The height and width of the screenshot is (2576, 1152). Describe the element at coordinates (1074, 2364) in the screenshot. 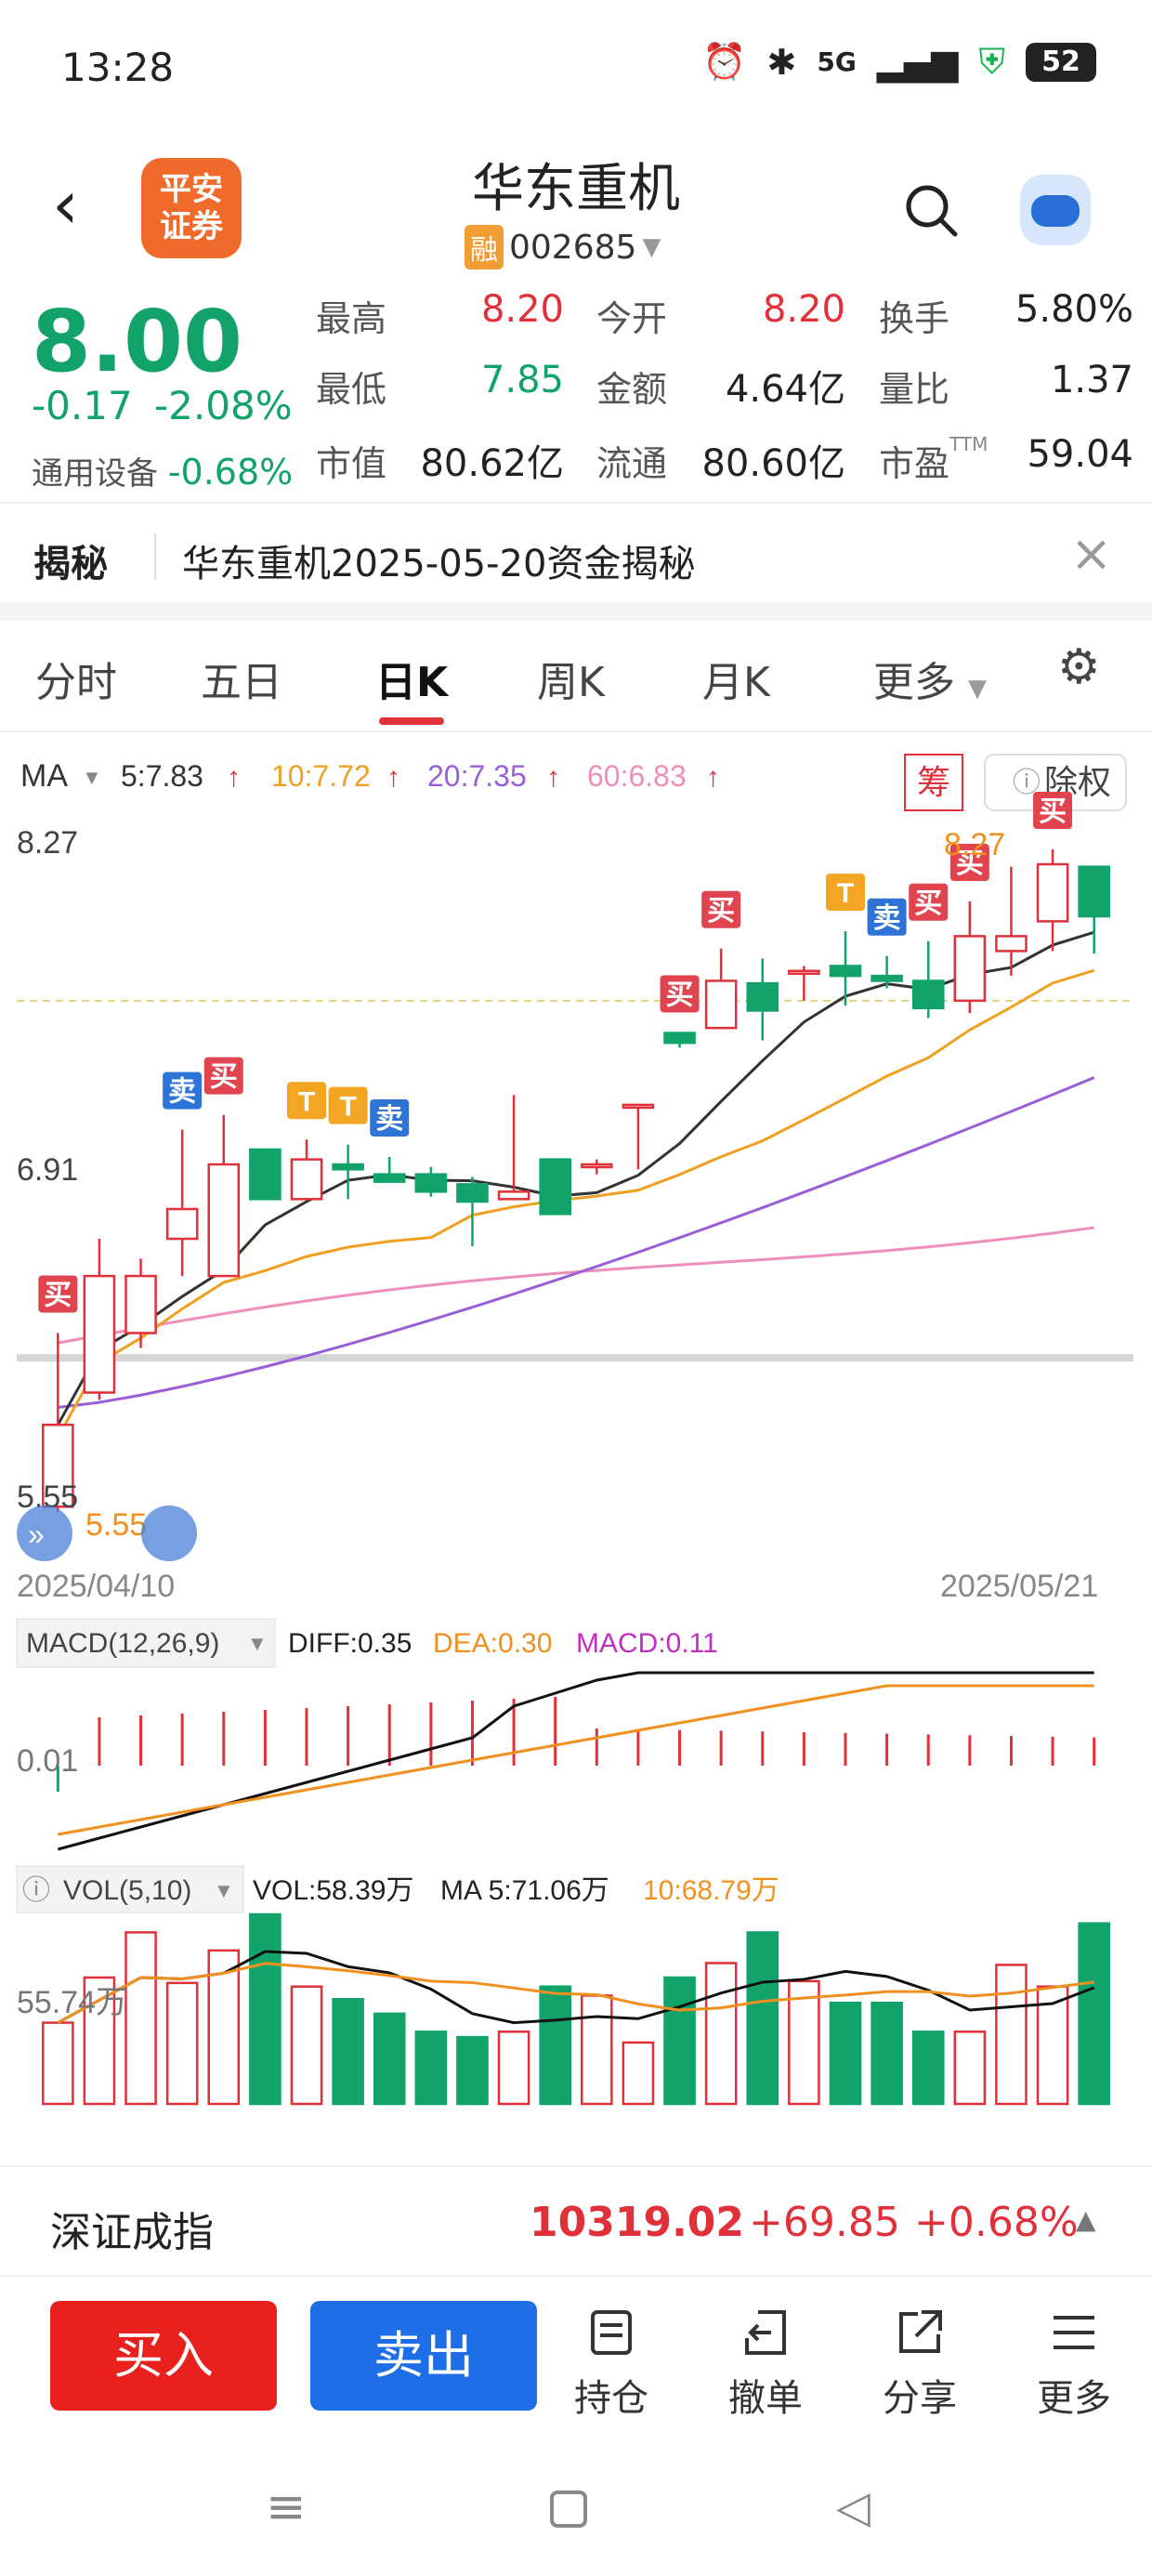

I see `more-button: 更多` at that location.